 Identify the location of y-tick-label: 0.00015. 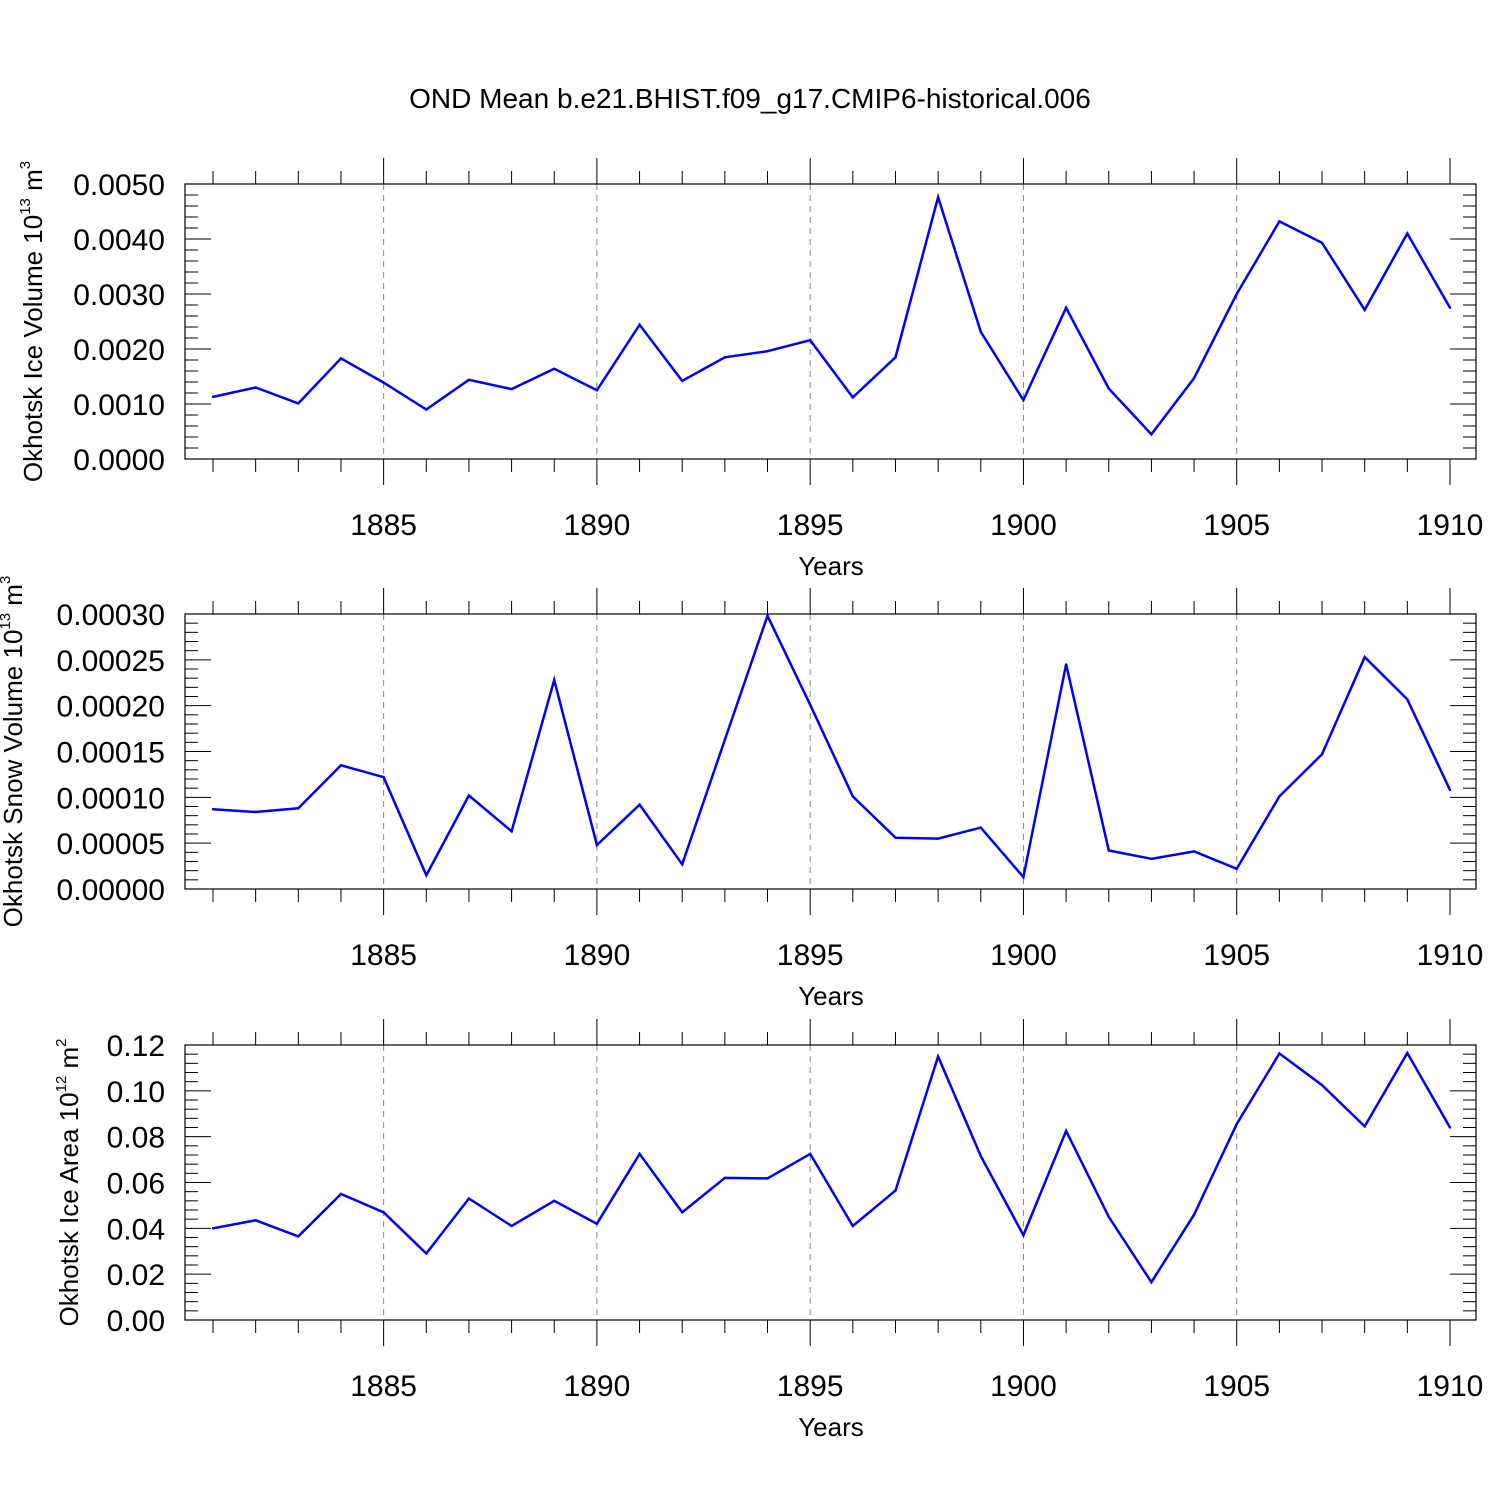
(111, 753).